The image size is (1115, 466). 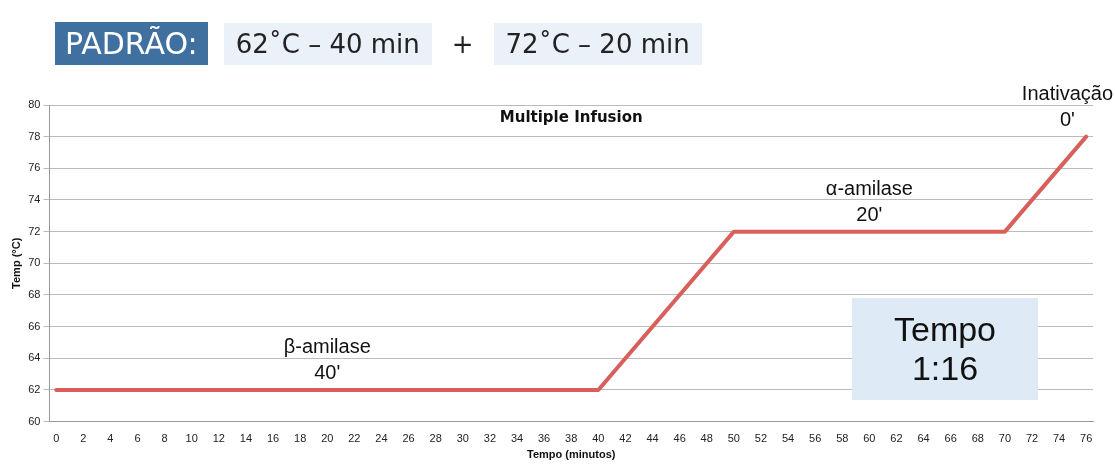 I want to click on x-tick-label: 16, so click(x=273, y=438).